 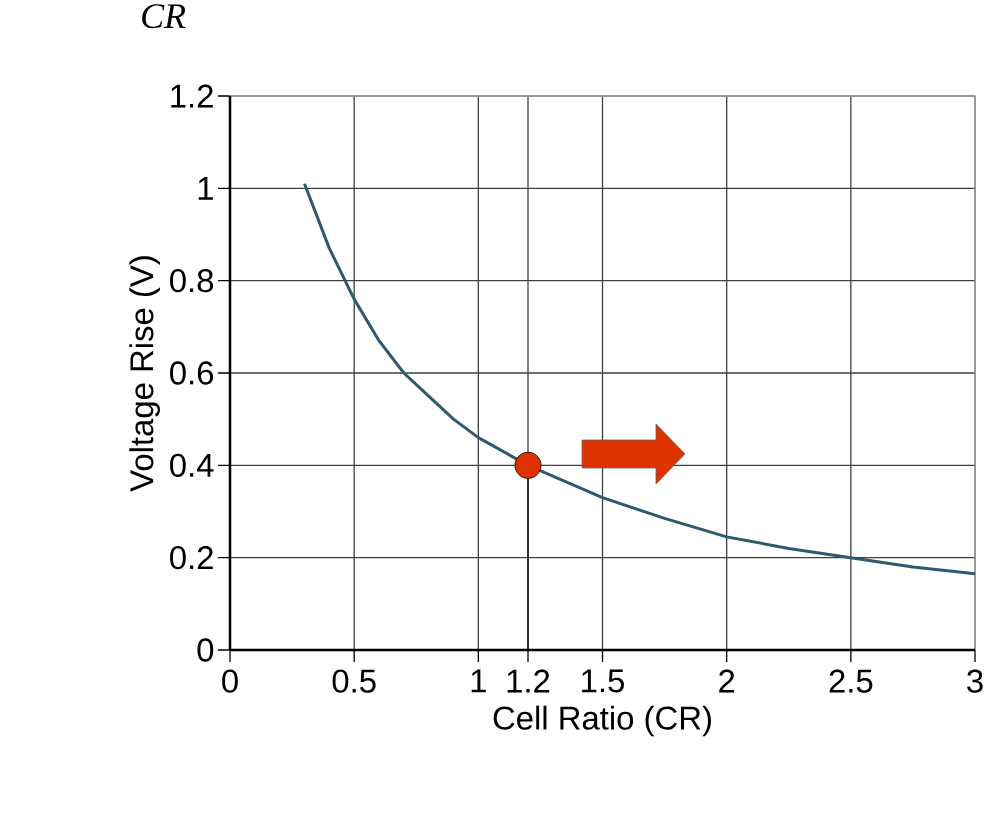 What do you see at coordinates (192, 96) in the screenshot?
I see `y-tick-label: 1.2` at bounding box center [192, 96].